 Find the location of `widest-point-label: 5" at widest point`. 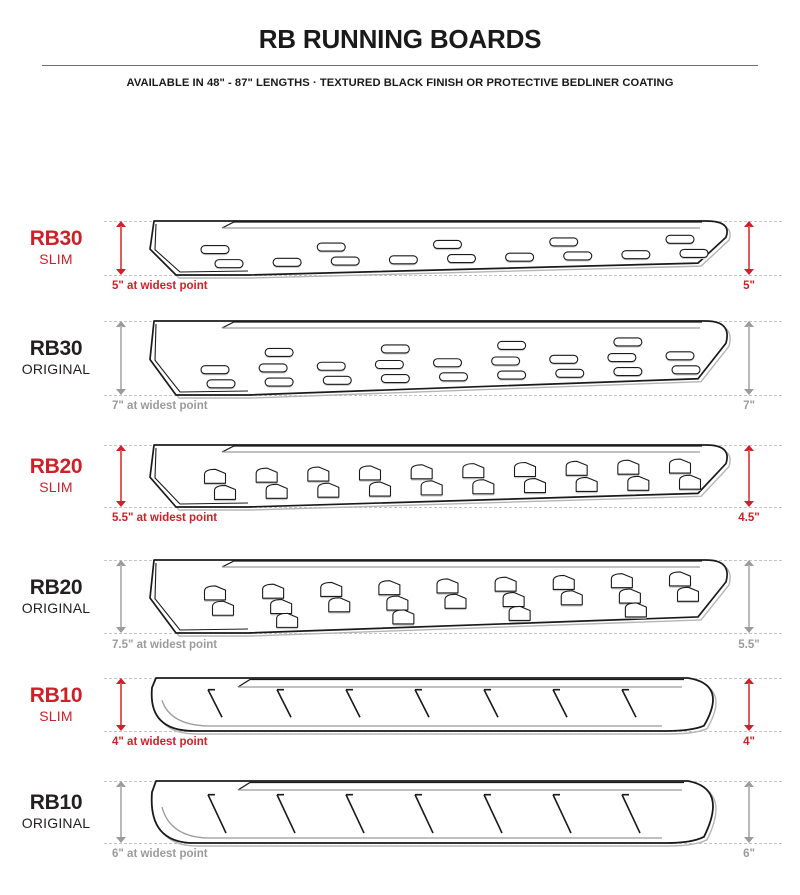

widest-point-label: 5" at widest point is located at coordinates (160, 286).